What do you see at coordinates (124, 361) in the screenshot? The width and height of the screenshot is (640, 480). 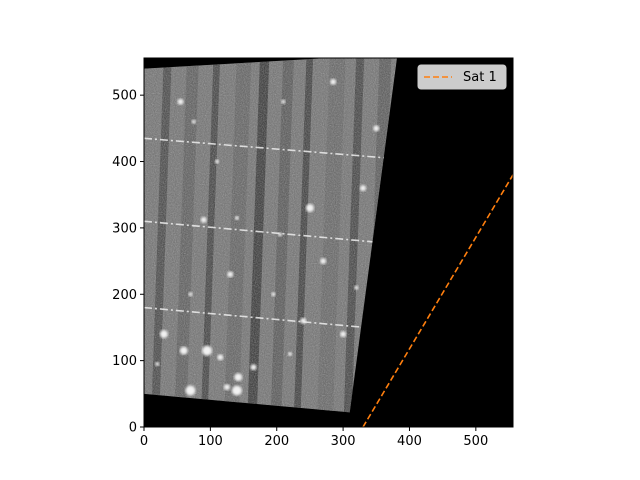 I see `y-tick-label: 100` at bounding box center [124, 361].